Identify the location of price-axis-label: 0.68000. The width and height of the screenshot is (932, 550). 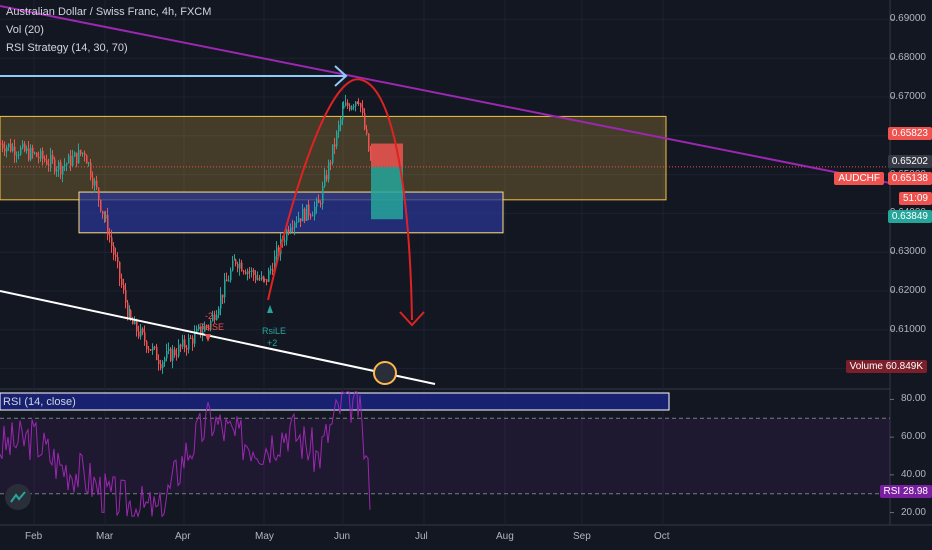
(907, 58).